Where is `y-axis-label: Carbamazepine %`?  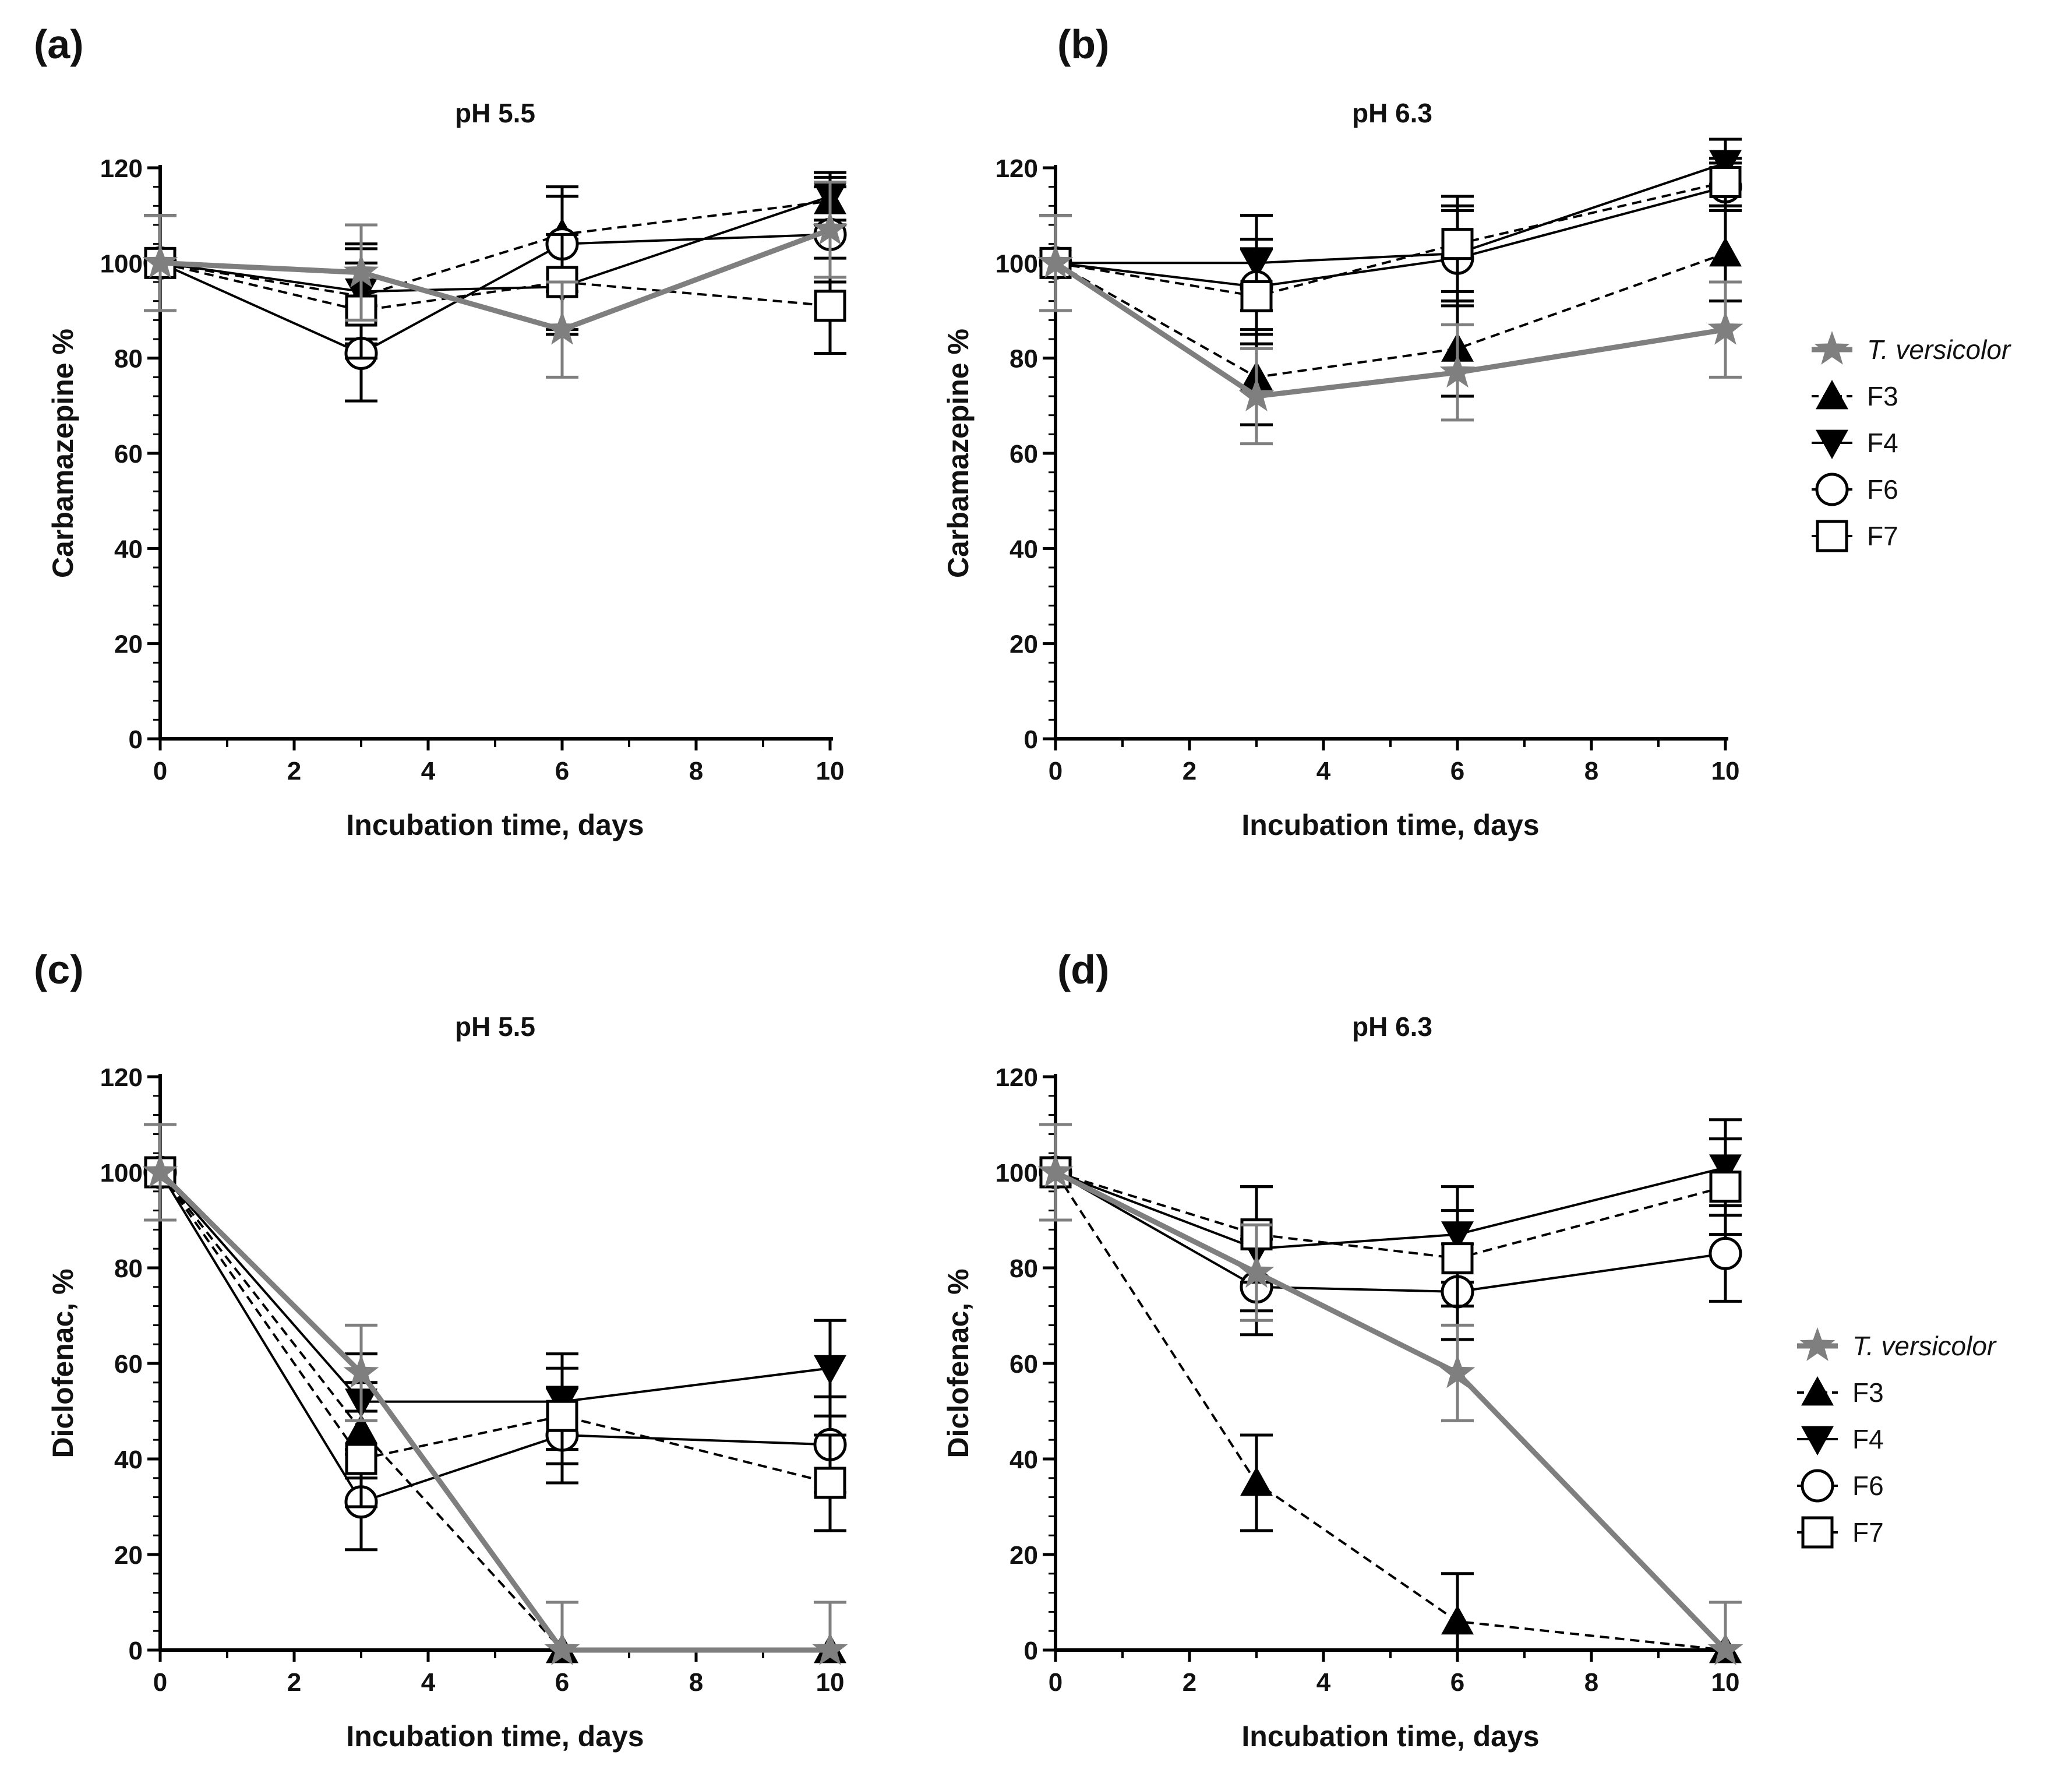 y-axis-label: Carbamazepine % is located at coordinates (63, 453).